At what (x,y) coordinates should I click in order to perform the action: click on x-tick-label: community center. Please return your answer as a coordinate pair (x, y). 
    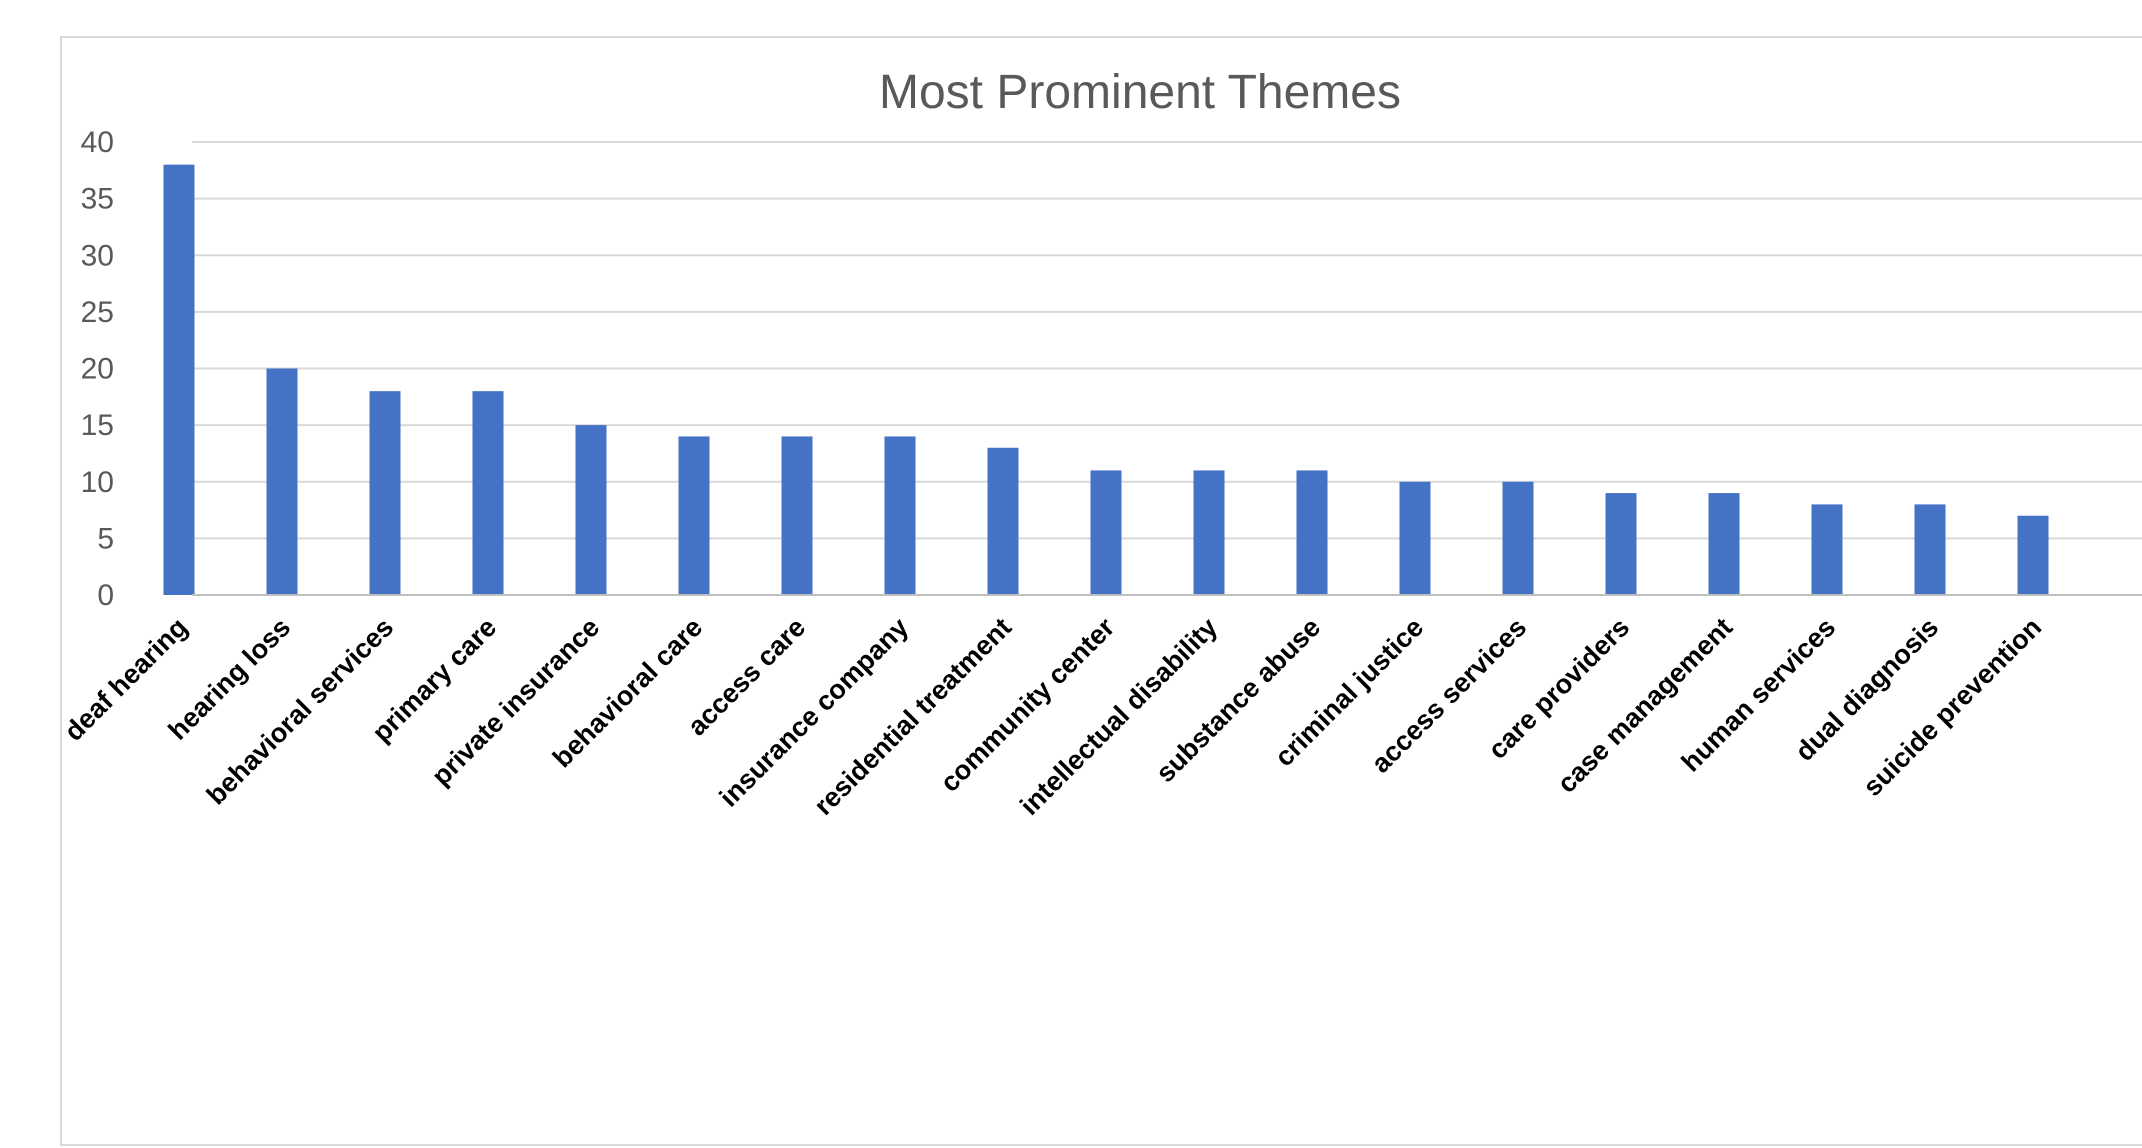
    Looking at the image, I should click on (1028, 705).